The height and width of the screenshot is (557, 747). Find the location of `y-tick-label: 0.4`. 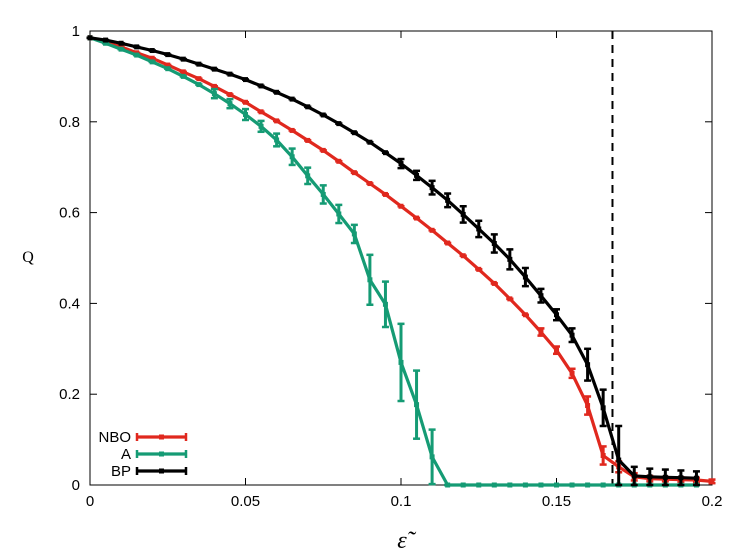

y-tick-label: 0.4 is located at coordinates (69, 303).